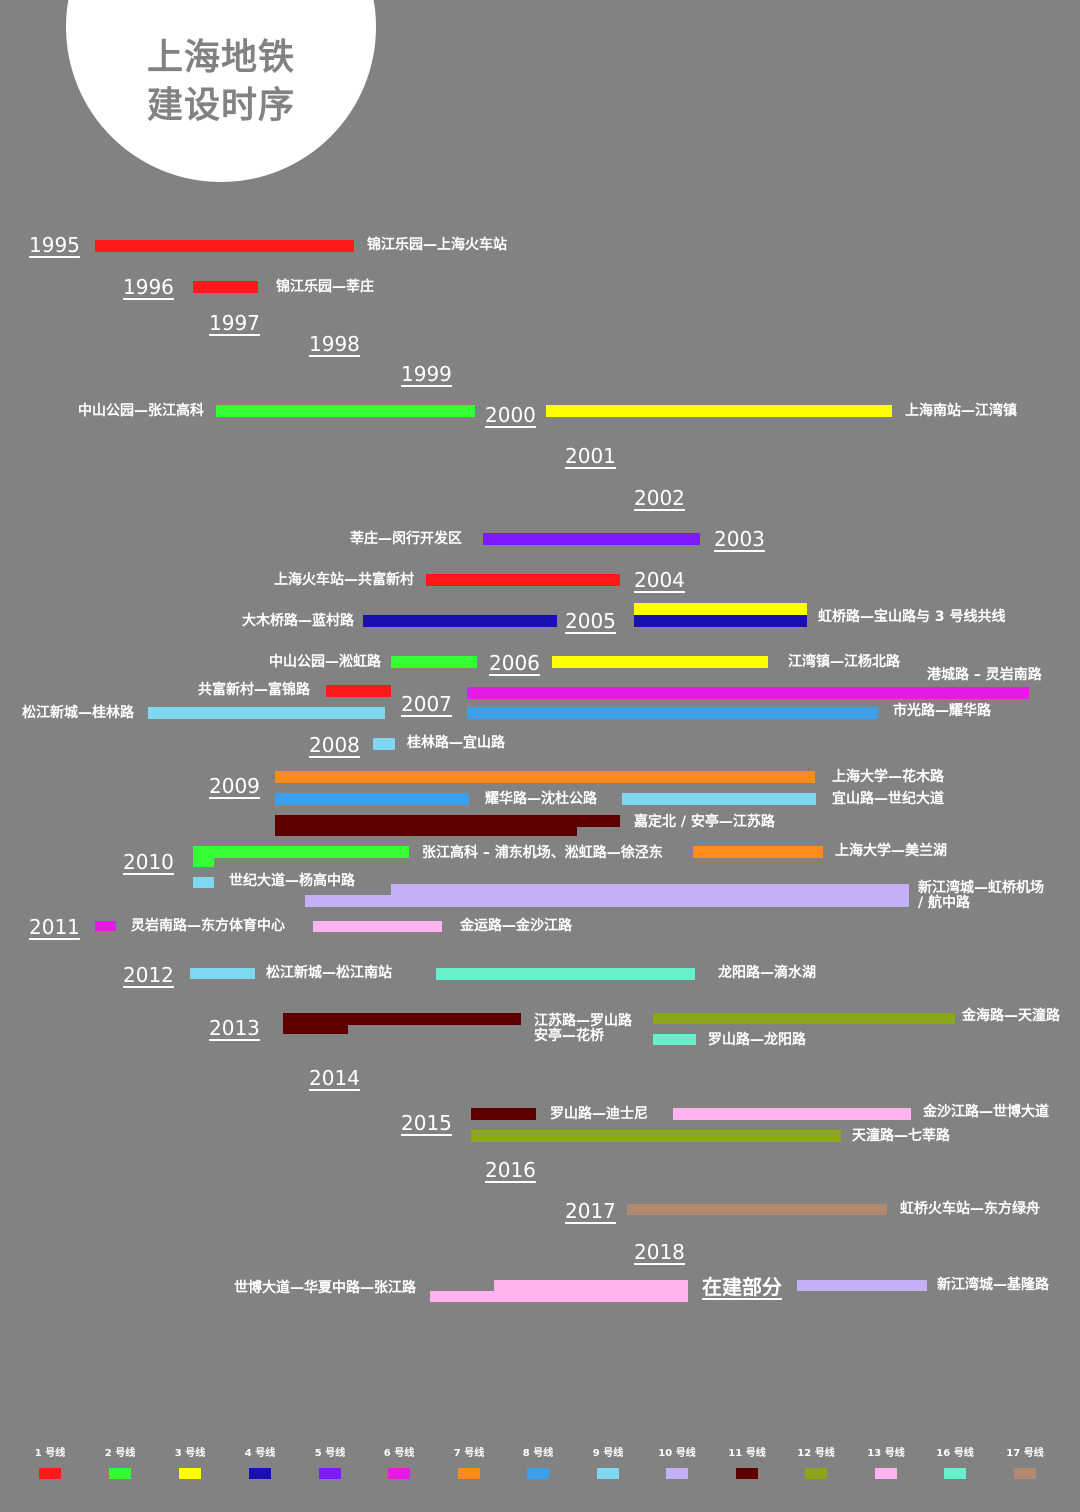 The width and height of the screenshot is (1080, 1512). What do you see at coordinates (659, 580) in the screenshot?
I see `year-2004: 2004` at bounding box center [659, 580].